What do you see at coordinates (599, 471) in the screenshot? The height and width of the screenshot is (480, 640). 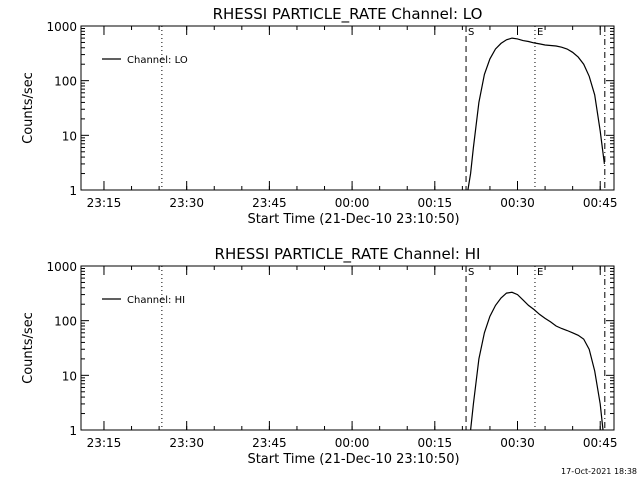 I see `generation-timestamp: 17-Oct-2021 18:38` at bounding box center [599, 471].